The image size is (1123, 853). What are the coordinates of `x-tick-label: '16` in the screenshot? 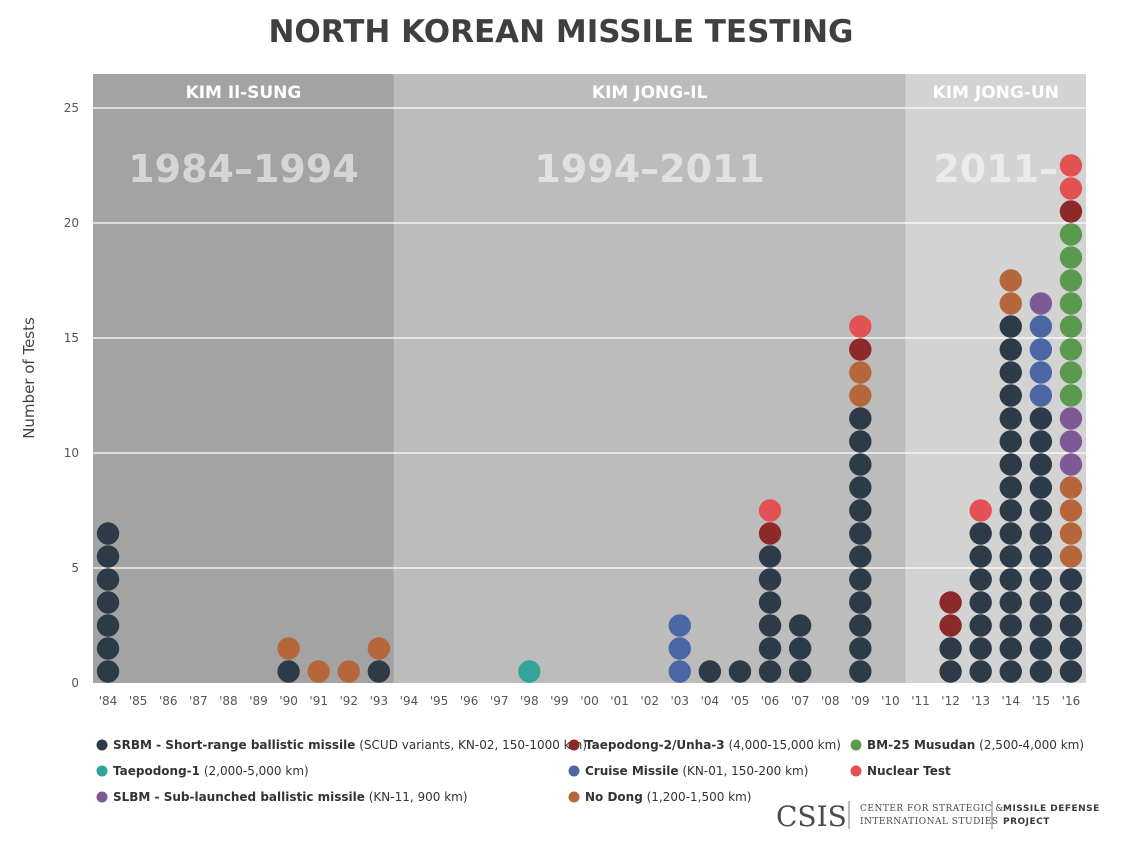 It's located at (1071, 701).